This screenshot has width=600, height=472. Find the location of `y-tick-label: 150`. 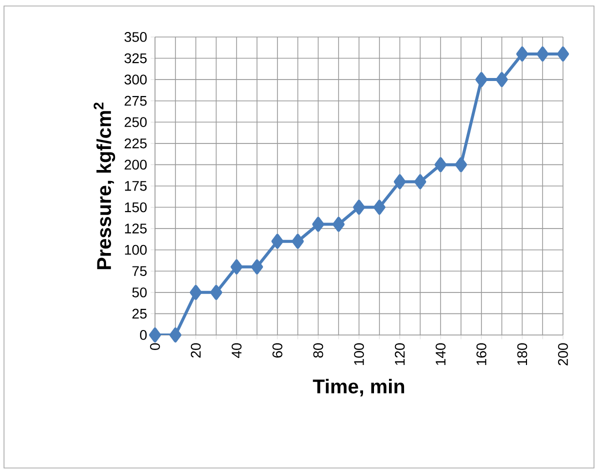

y-tick-label: 150 is located at coordinates (136, 207).